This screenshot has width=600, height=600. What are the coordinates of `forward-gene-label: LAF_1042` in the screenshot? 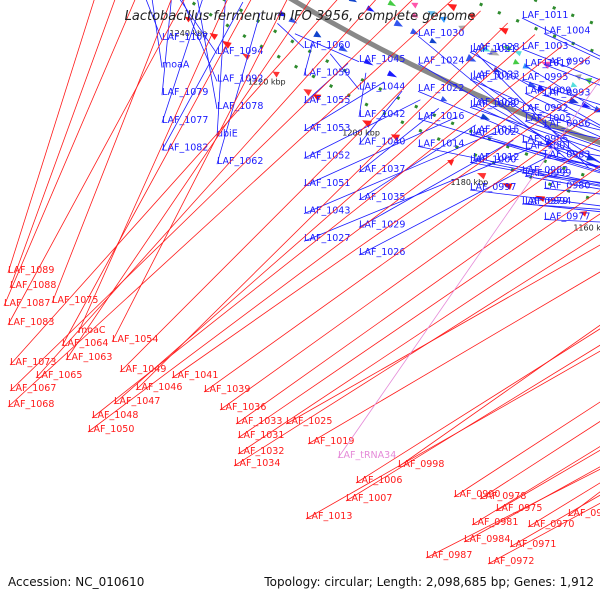 It's located at (382, 114).